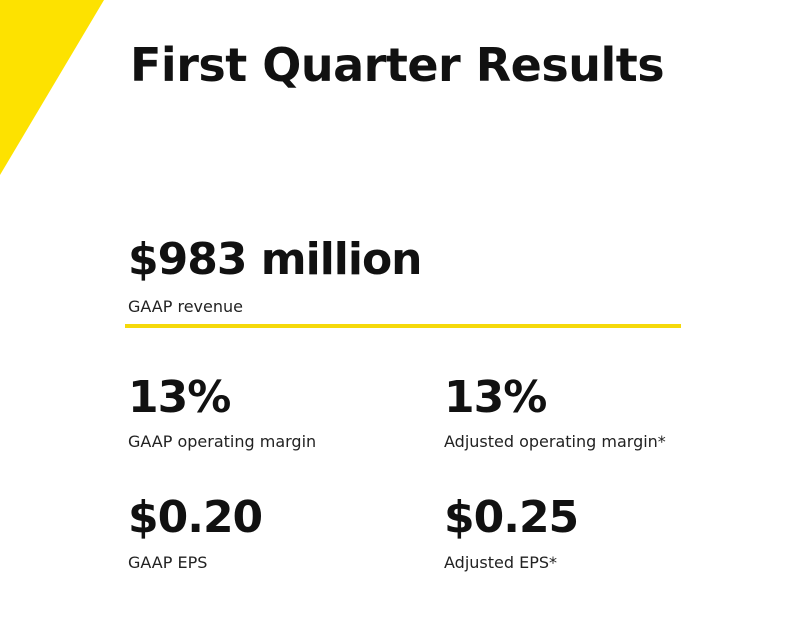 This screenshot has height=627, width=792. Describe the element at coordinates (275, 259) in the screenshot. I see `headline-value: $983 million` at that location.